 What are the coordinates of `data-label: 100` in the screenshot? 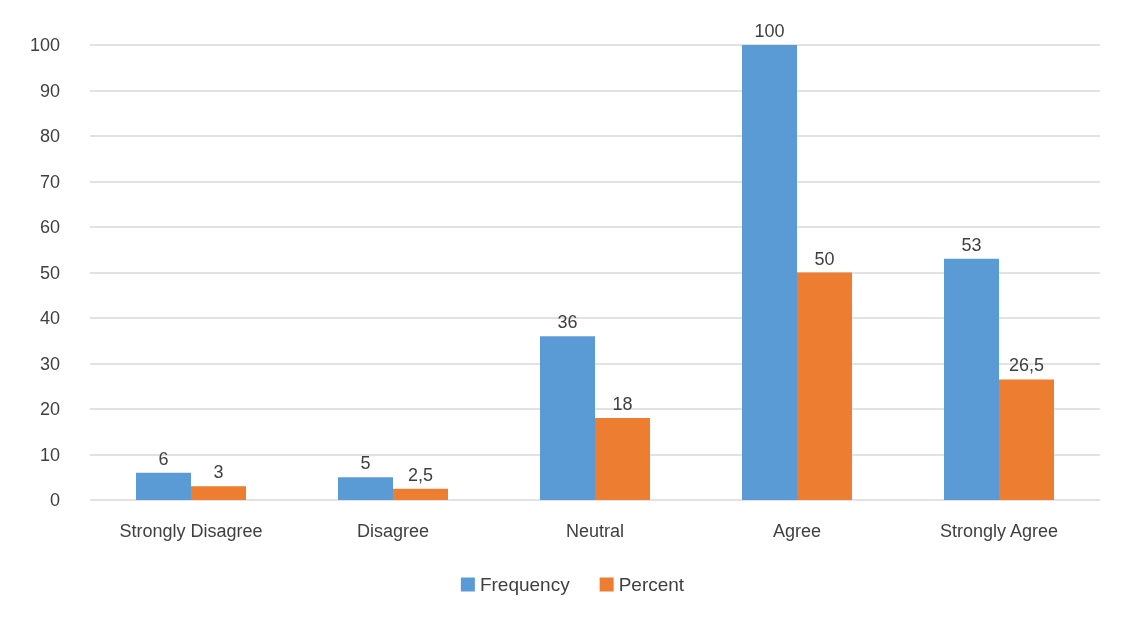 It's located at (769, 31).